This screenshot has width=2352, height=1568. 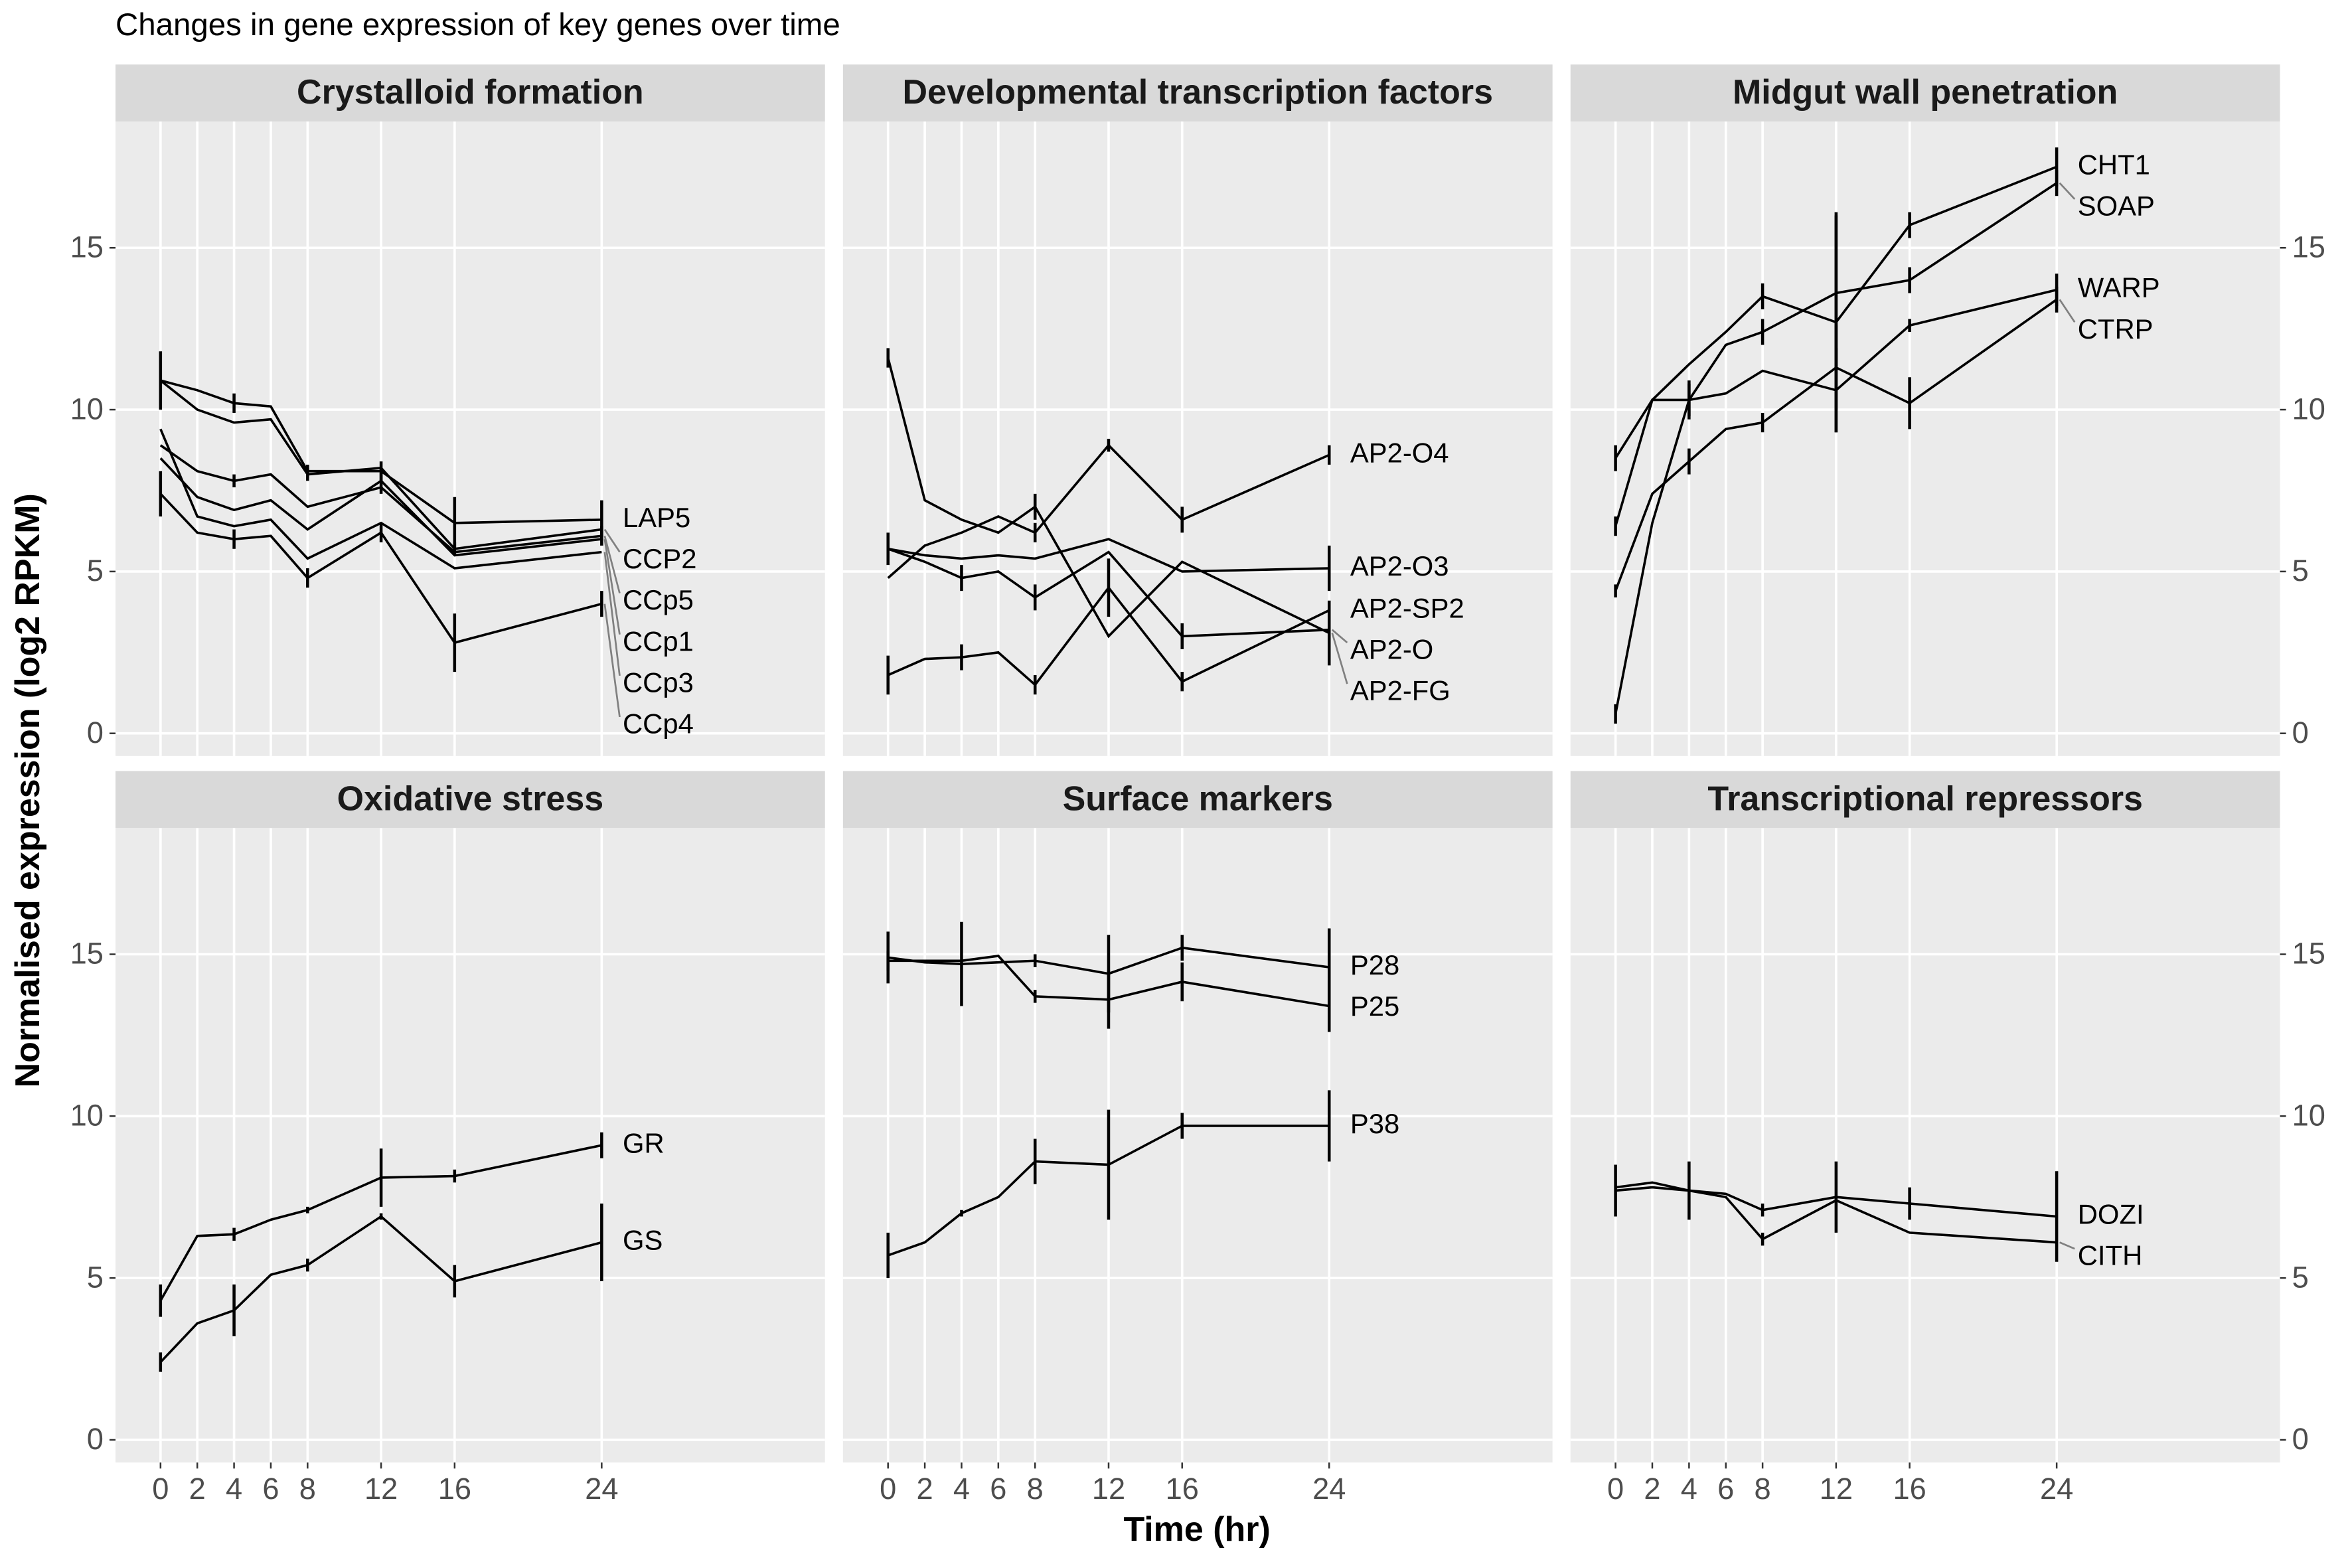 I want to click on series-label: P28, so click(x=1375, y=965).